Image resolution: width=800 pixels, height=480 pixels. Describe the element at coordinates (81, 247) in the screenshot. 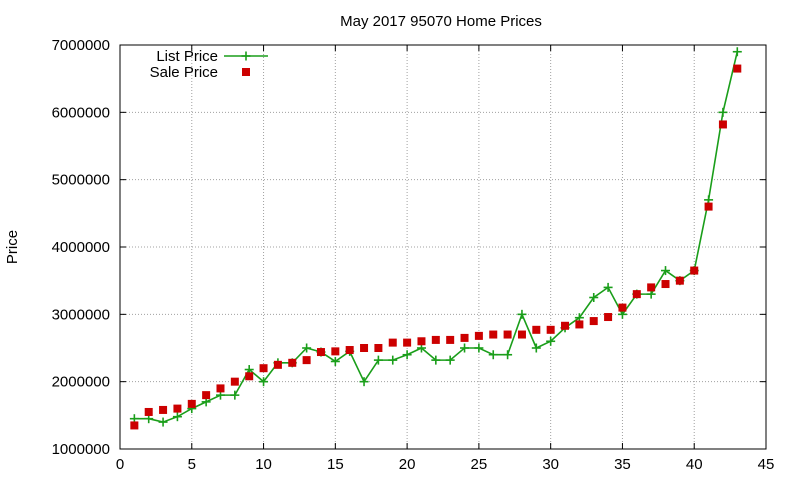

I see `y-tick-label: 4000000` at that location.